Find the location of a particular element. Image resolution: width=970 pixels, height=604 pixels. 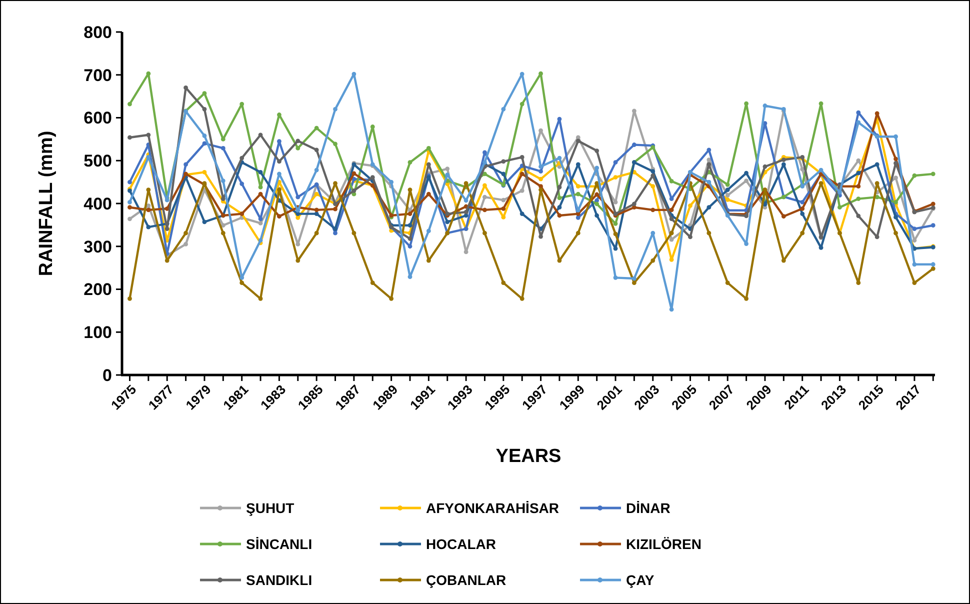

legend-label: ŞUHUT is located at coordinates (270, 508).